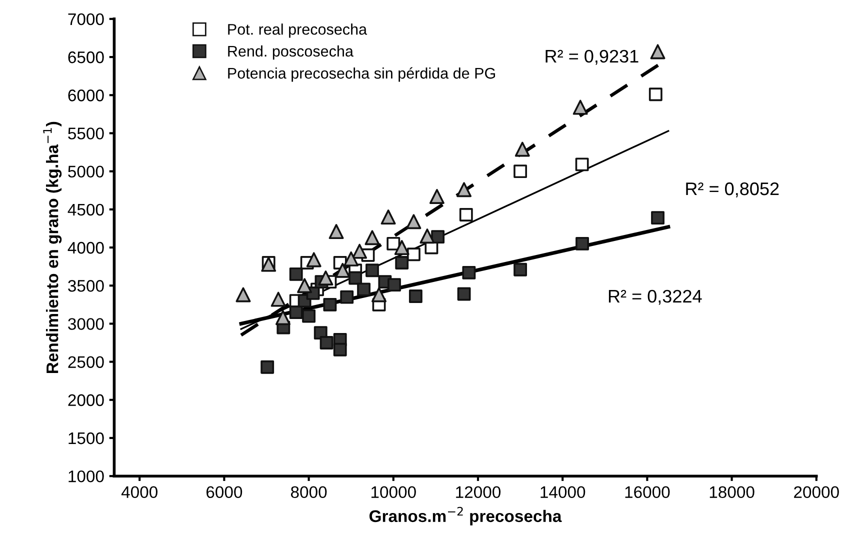  Describe the element at coordinates (86, 172) in the screenshot. I see `y-tick-label: 5000` at that location.